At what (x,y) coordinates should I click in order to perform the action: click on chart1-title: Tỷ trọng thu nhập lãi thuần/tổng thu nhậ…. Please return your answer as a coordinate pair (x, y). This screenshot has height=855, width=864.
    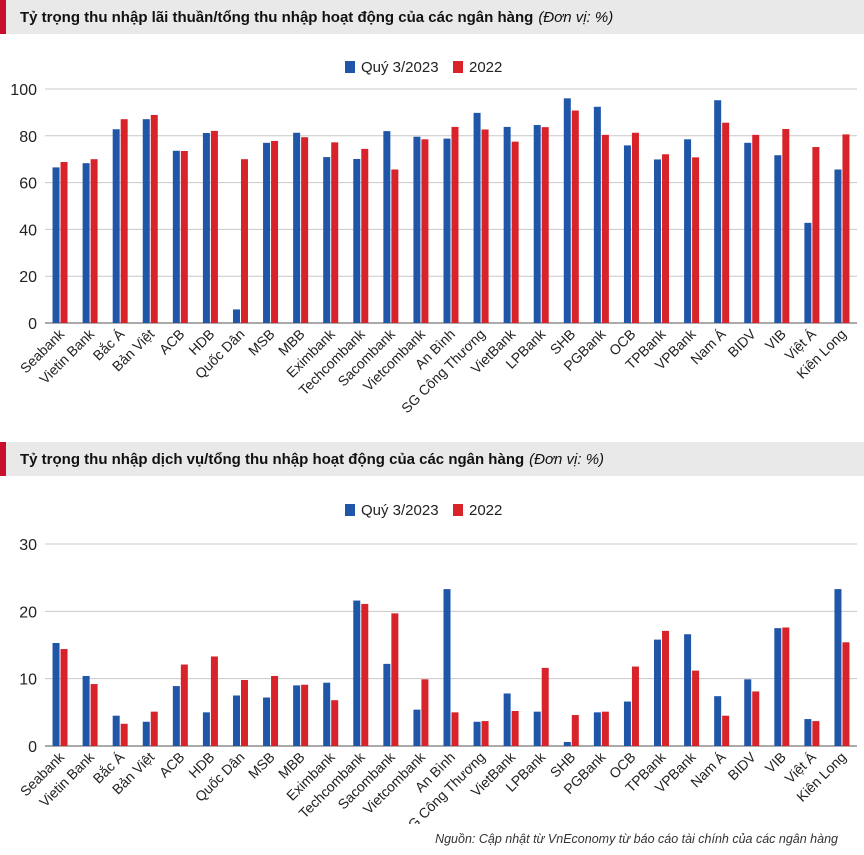
    Looking at the image, I should click on (277, 17).